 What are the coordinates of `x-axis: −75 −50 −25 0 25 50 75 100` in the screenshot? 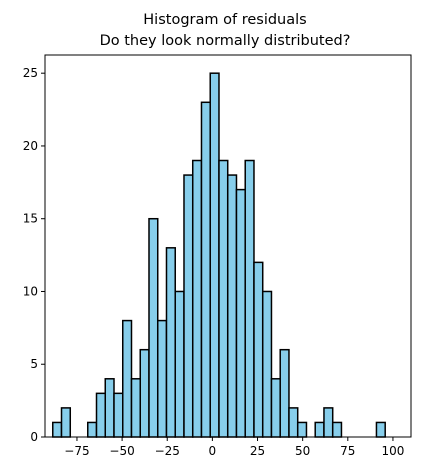 It's located at (234, 447).